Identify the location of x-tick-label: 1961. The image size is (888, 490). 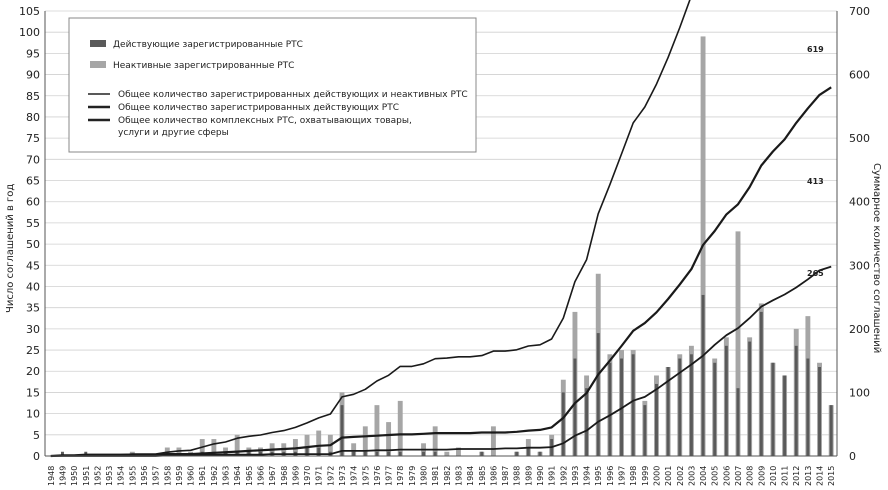
(202, 476).